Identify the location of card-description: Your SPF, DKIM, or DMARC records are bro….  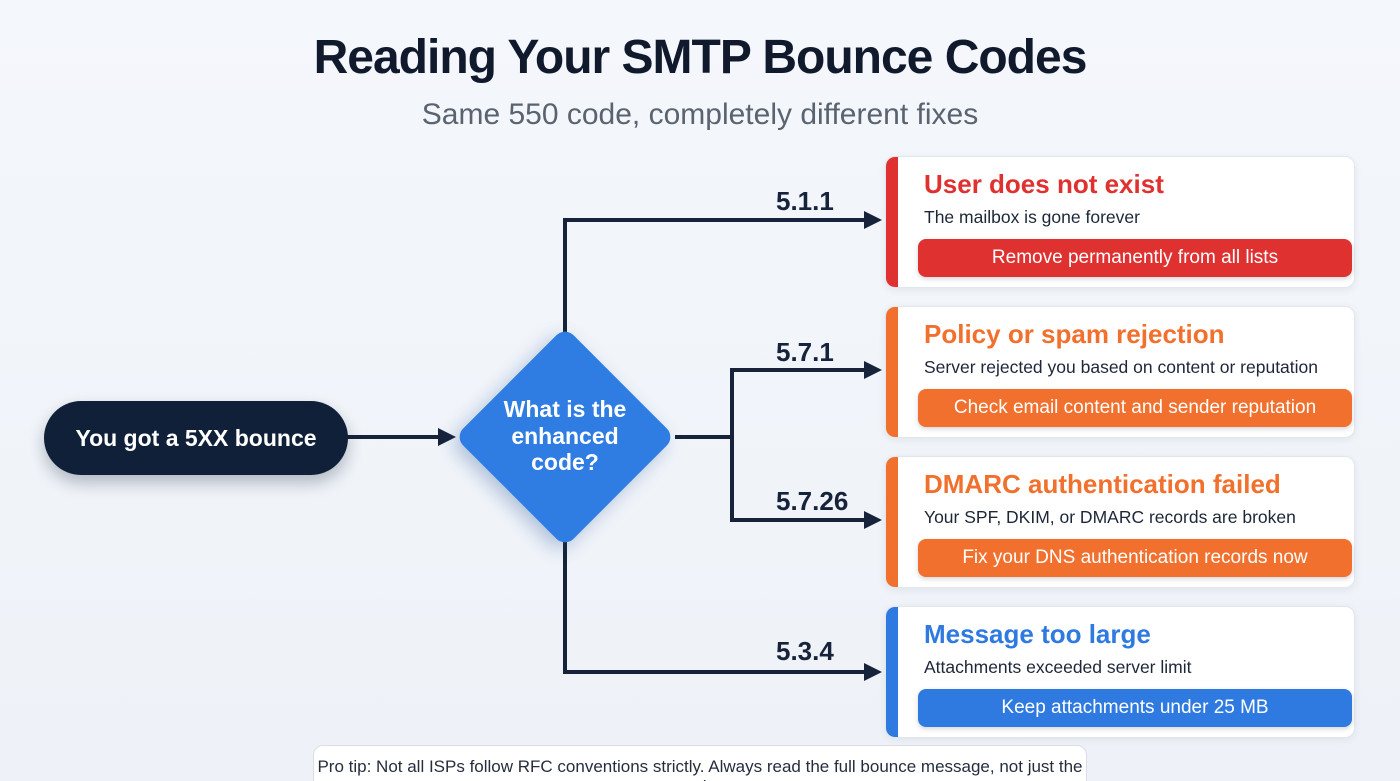
(1110, 517).